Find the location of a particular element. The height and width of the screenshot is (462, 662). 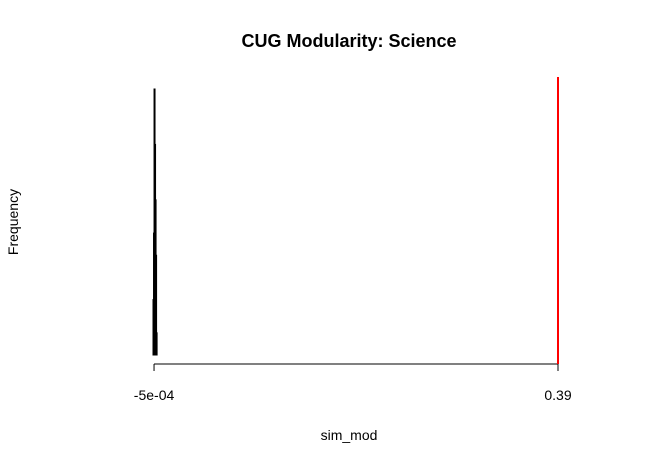

x-tick-label: -5e-04 is located at coordinates (154, 395).